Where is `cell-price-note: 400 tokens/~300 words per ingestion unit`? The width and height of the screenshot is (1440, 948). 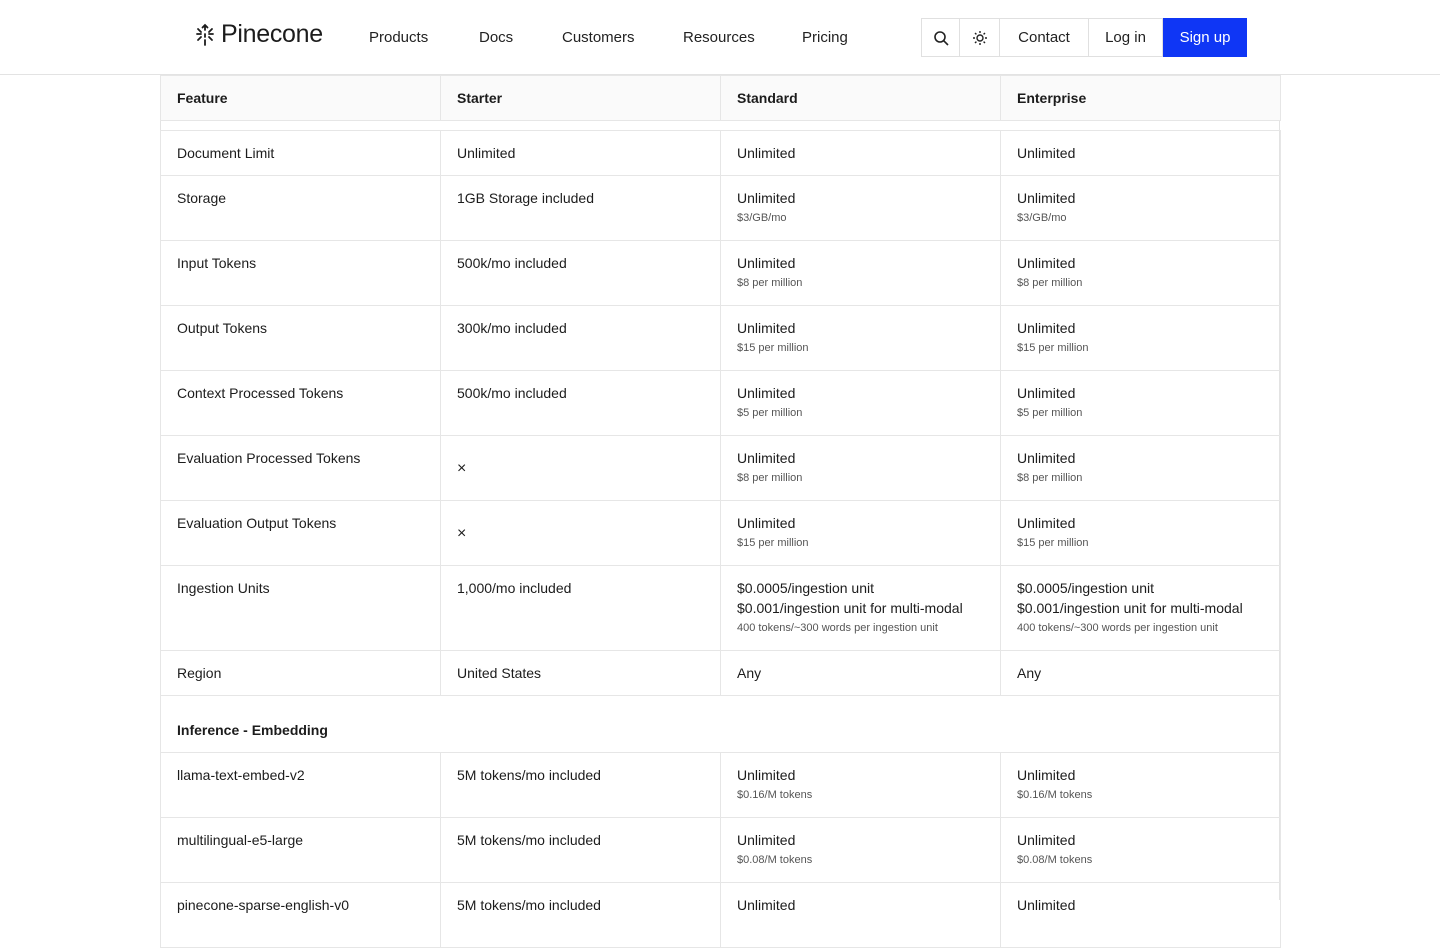
cell-price-note: 400 tokens/~300 words per ingestion unit is located at coordinates (1117, 628).